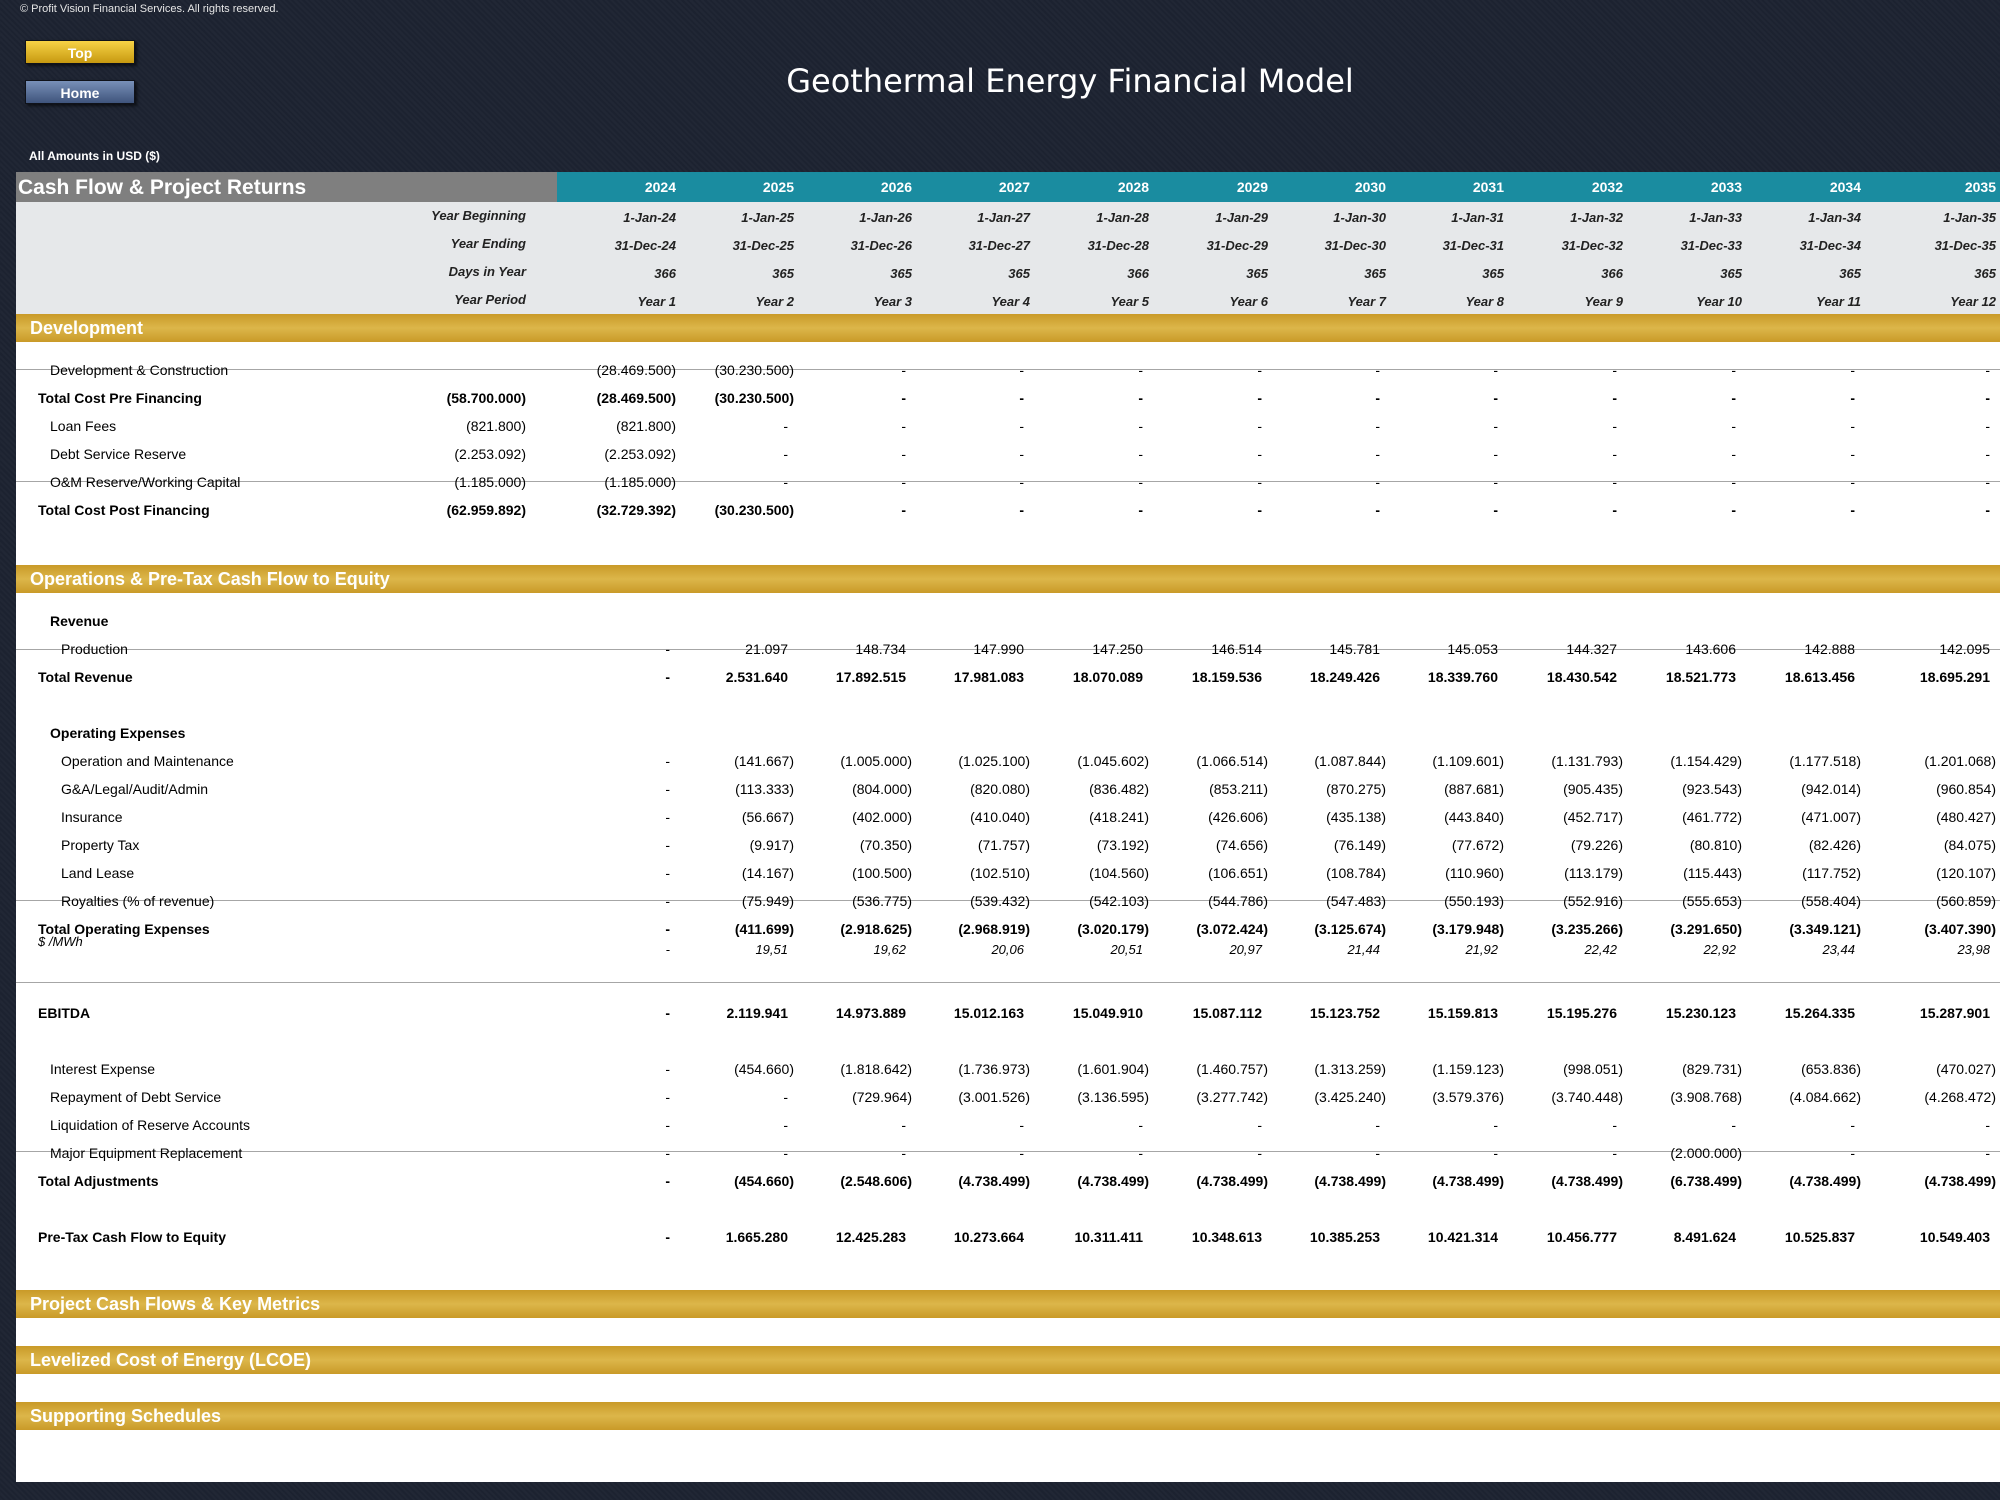 This screenshot has height=1500, width=2000. I want to click on meta-value: 1-Jan-26, so click(885, 217).